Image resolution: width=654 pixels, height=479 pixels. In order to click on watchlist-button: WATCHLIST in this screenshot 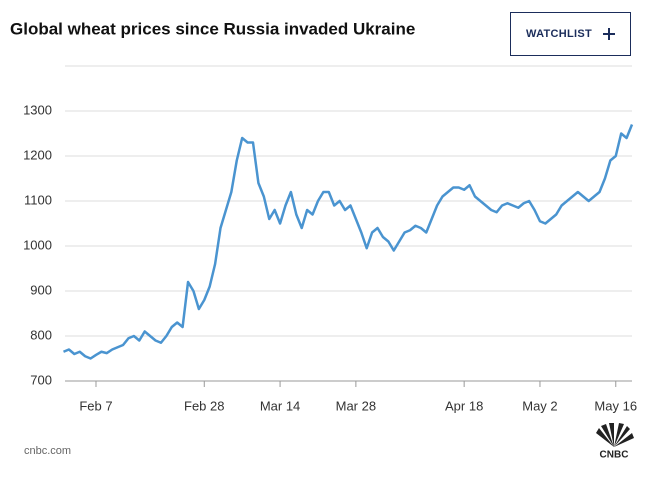, I will do `click(570, 34)`.